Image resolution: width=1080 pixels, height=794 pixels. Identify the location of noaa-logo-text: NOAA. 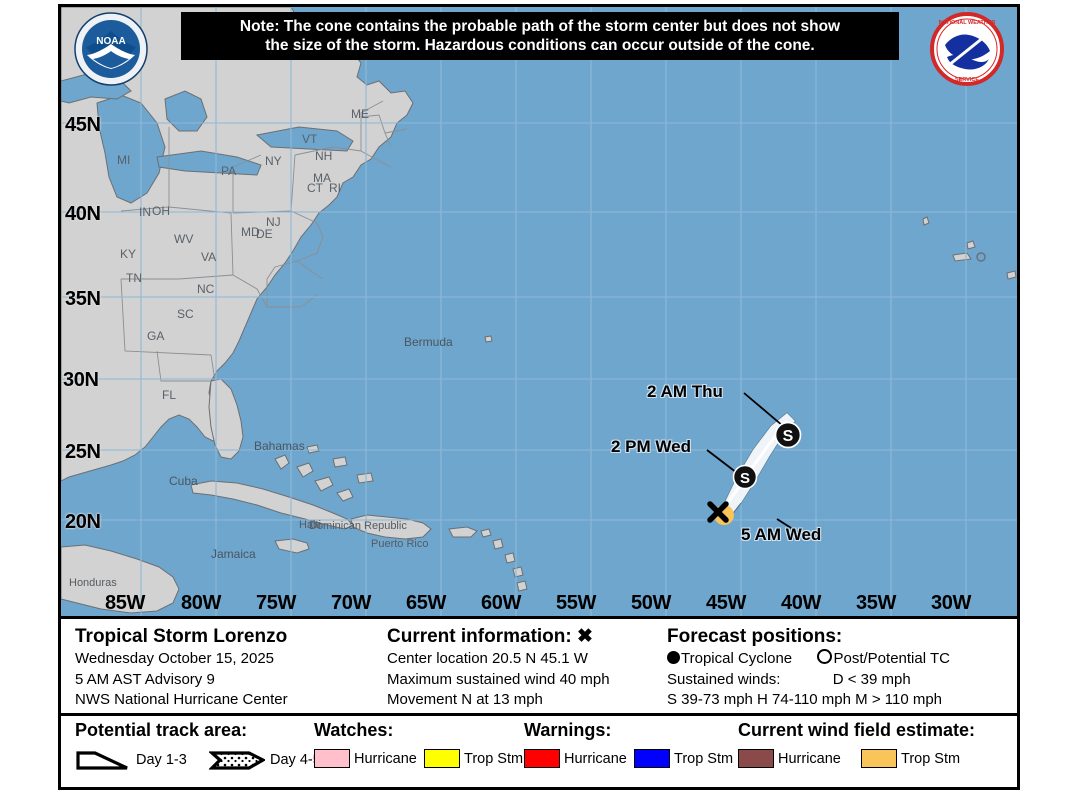
(110, 41).